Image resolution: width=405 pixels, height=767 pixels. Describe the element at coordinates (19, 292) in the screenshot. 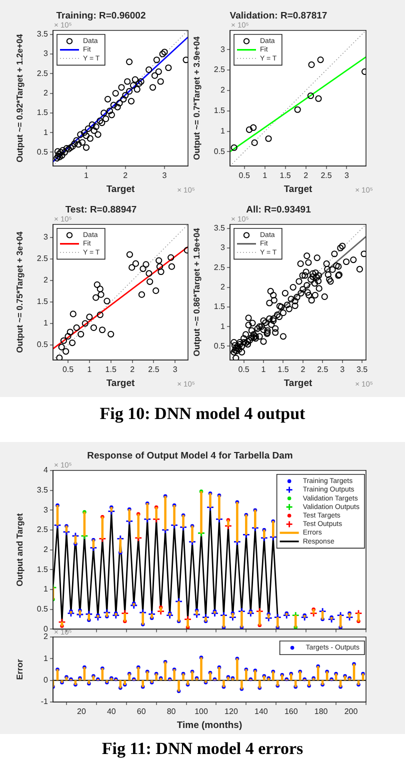

I see `y-axis-title: Output ~= 0.75*Target + 3e+04` at that location.